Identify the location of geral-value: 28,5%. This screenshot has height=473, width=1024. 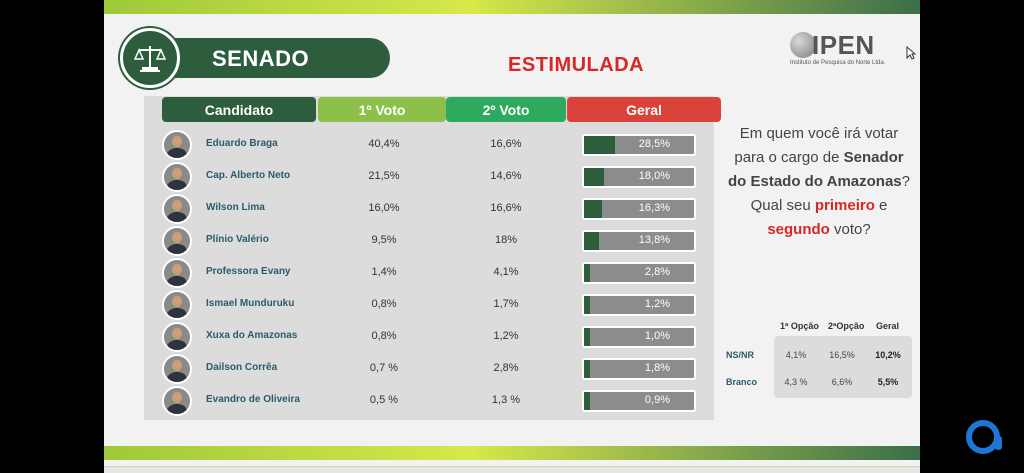
(654, 144).